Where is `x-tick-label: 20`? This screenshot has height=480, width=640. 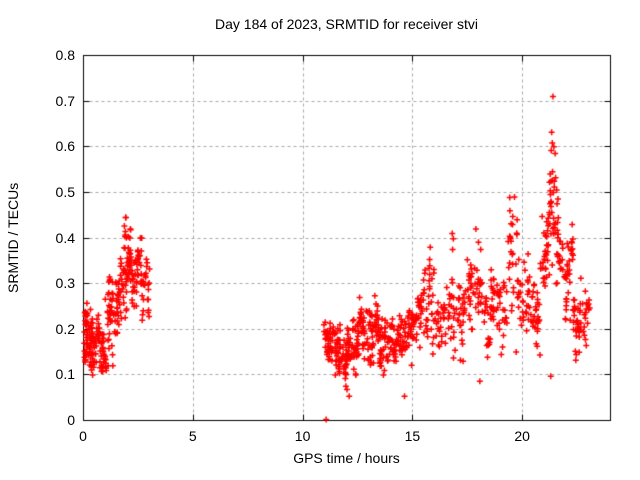
x-tick-label: 20 is located at coordinates (522, 436).